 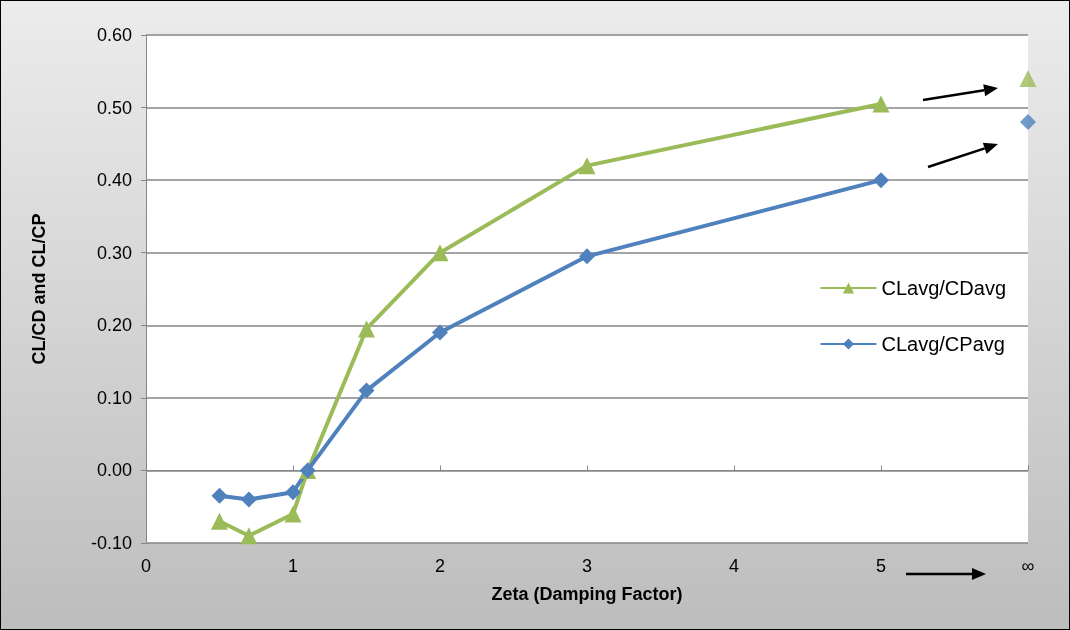 I want to click on y-tick-label: 0.50, so click(x=114, y=107).